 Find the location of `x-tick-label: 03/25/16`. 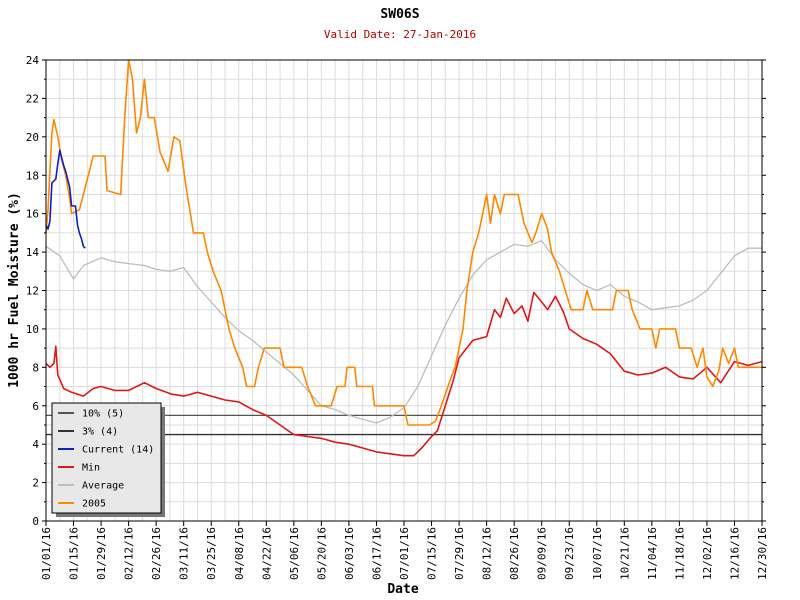

x-tick-label: 03/25/16 is located at coordinates (211, 553).